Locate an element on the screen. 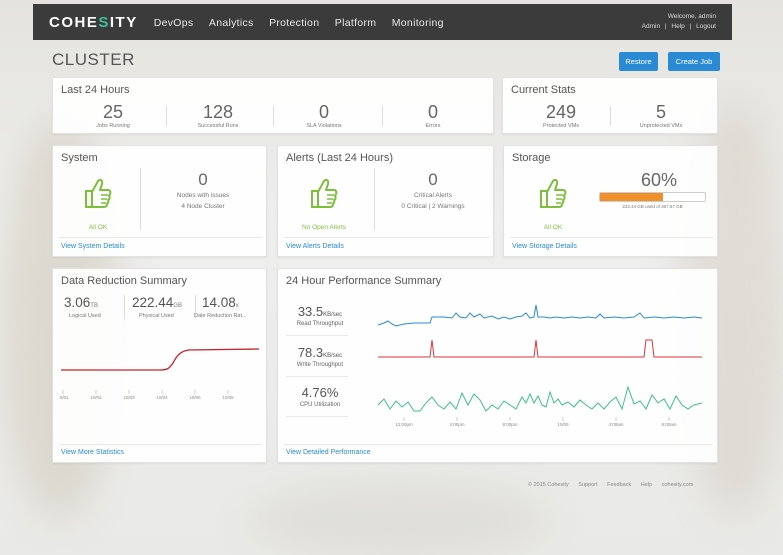 The image size is (783, 555). critical-alerts-label: Critical Alerts is located at coordinates (433, 195).